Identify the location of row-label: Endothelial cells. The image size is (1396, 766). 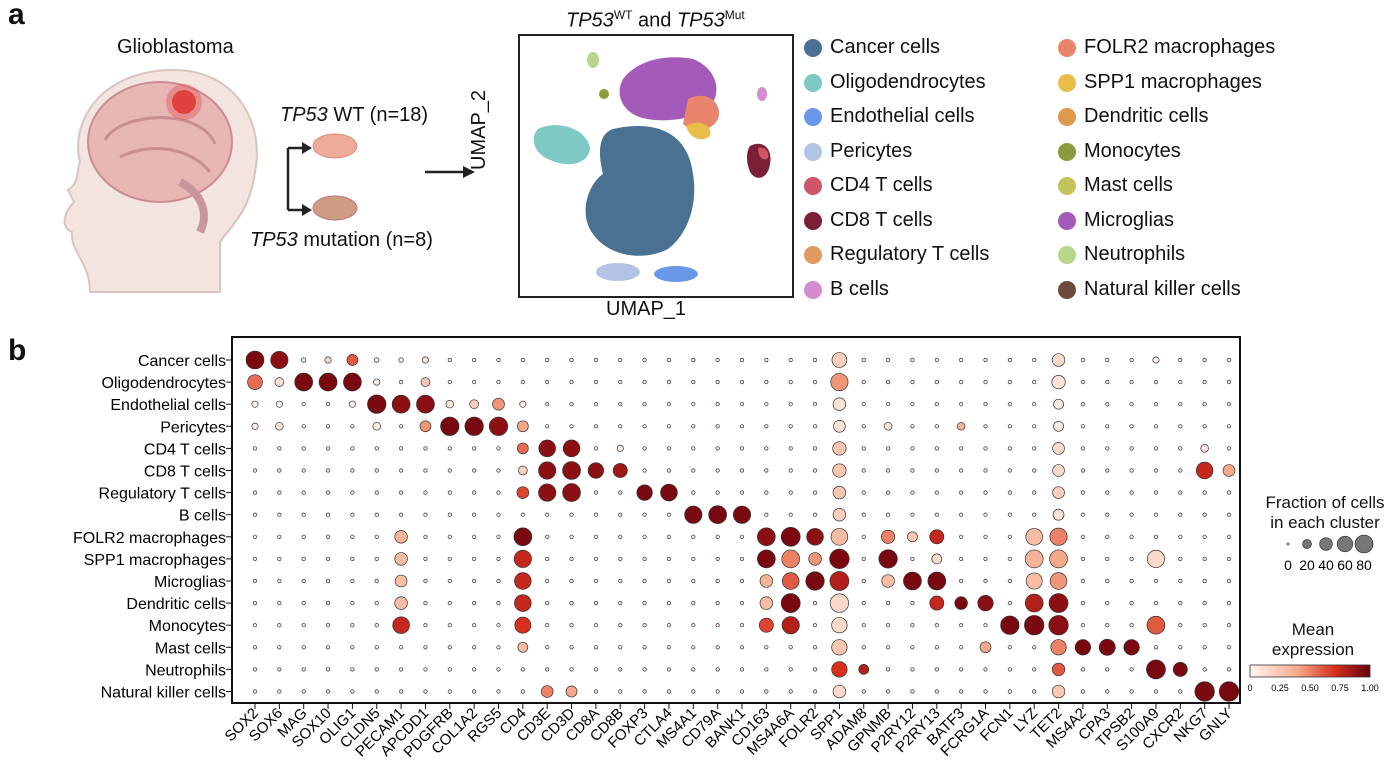
(168, 405).